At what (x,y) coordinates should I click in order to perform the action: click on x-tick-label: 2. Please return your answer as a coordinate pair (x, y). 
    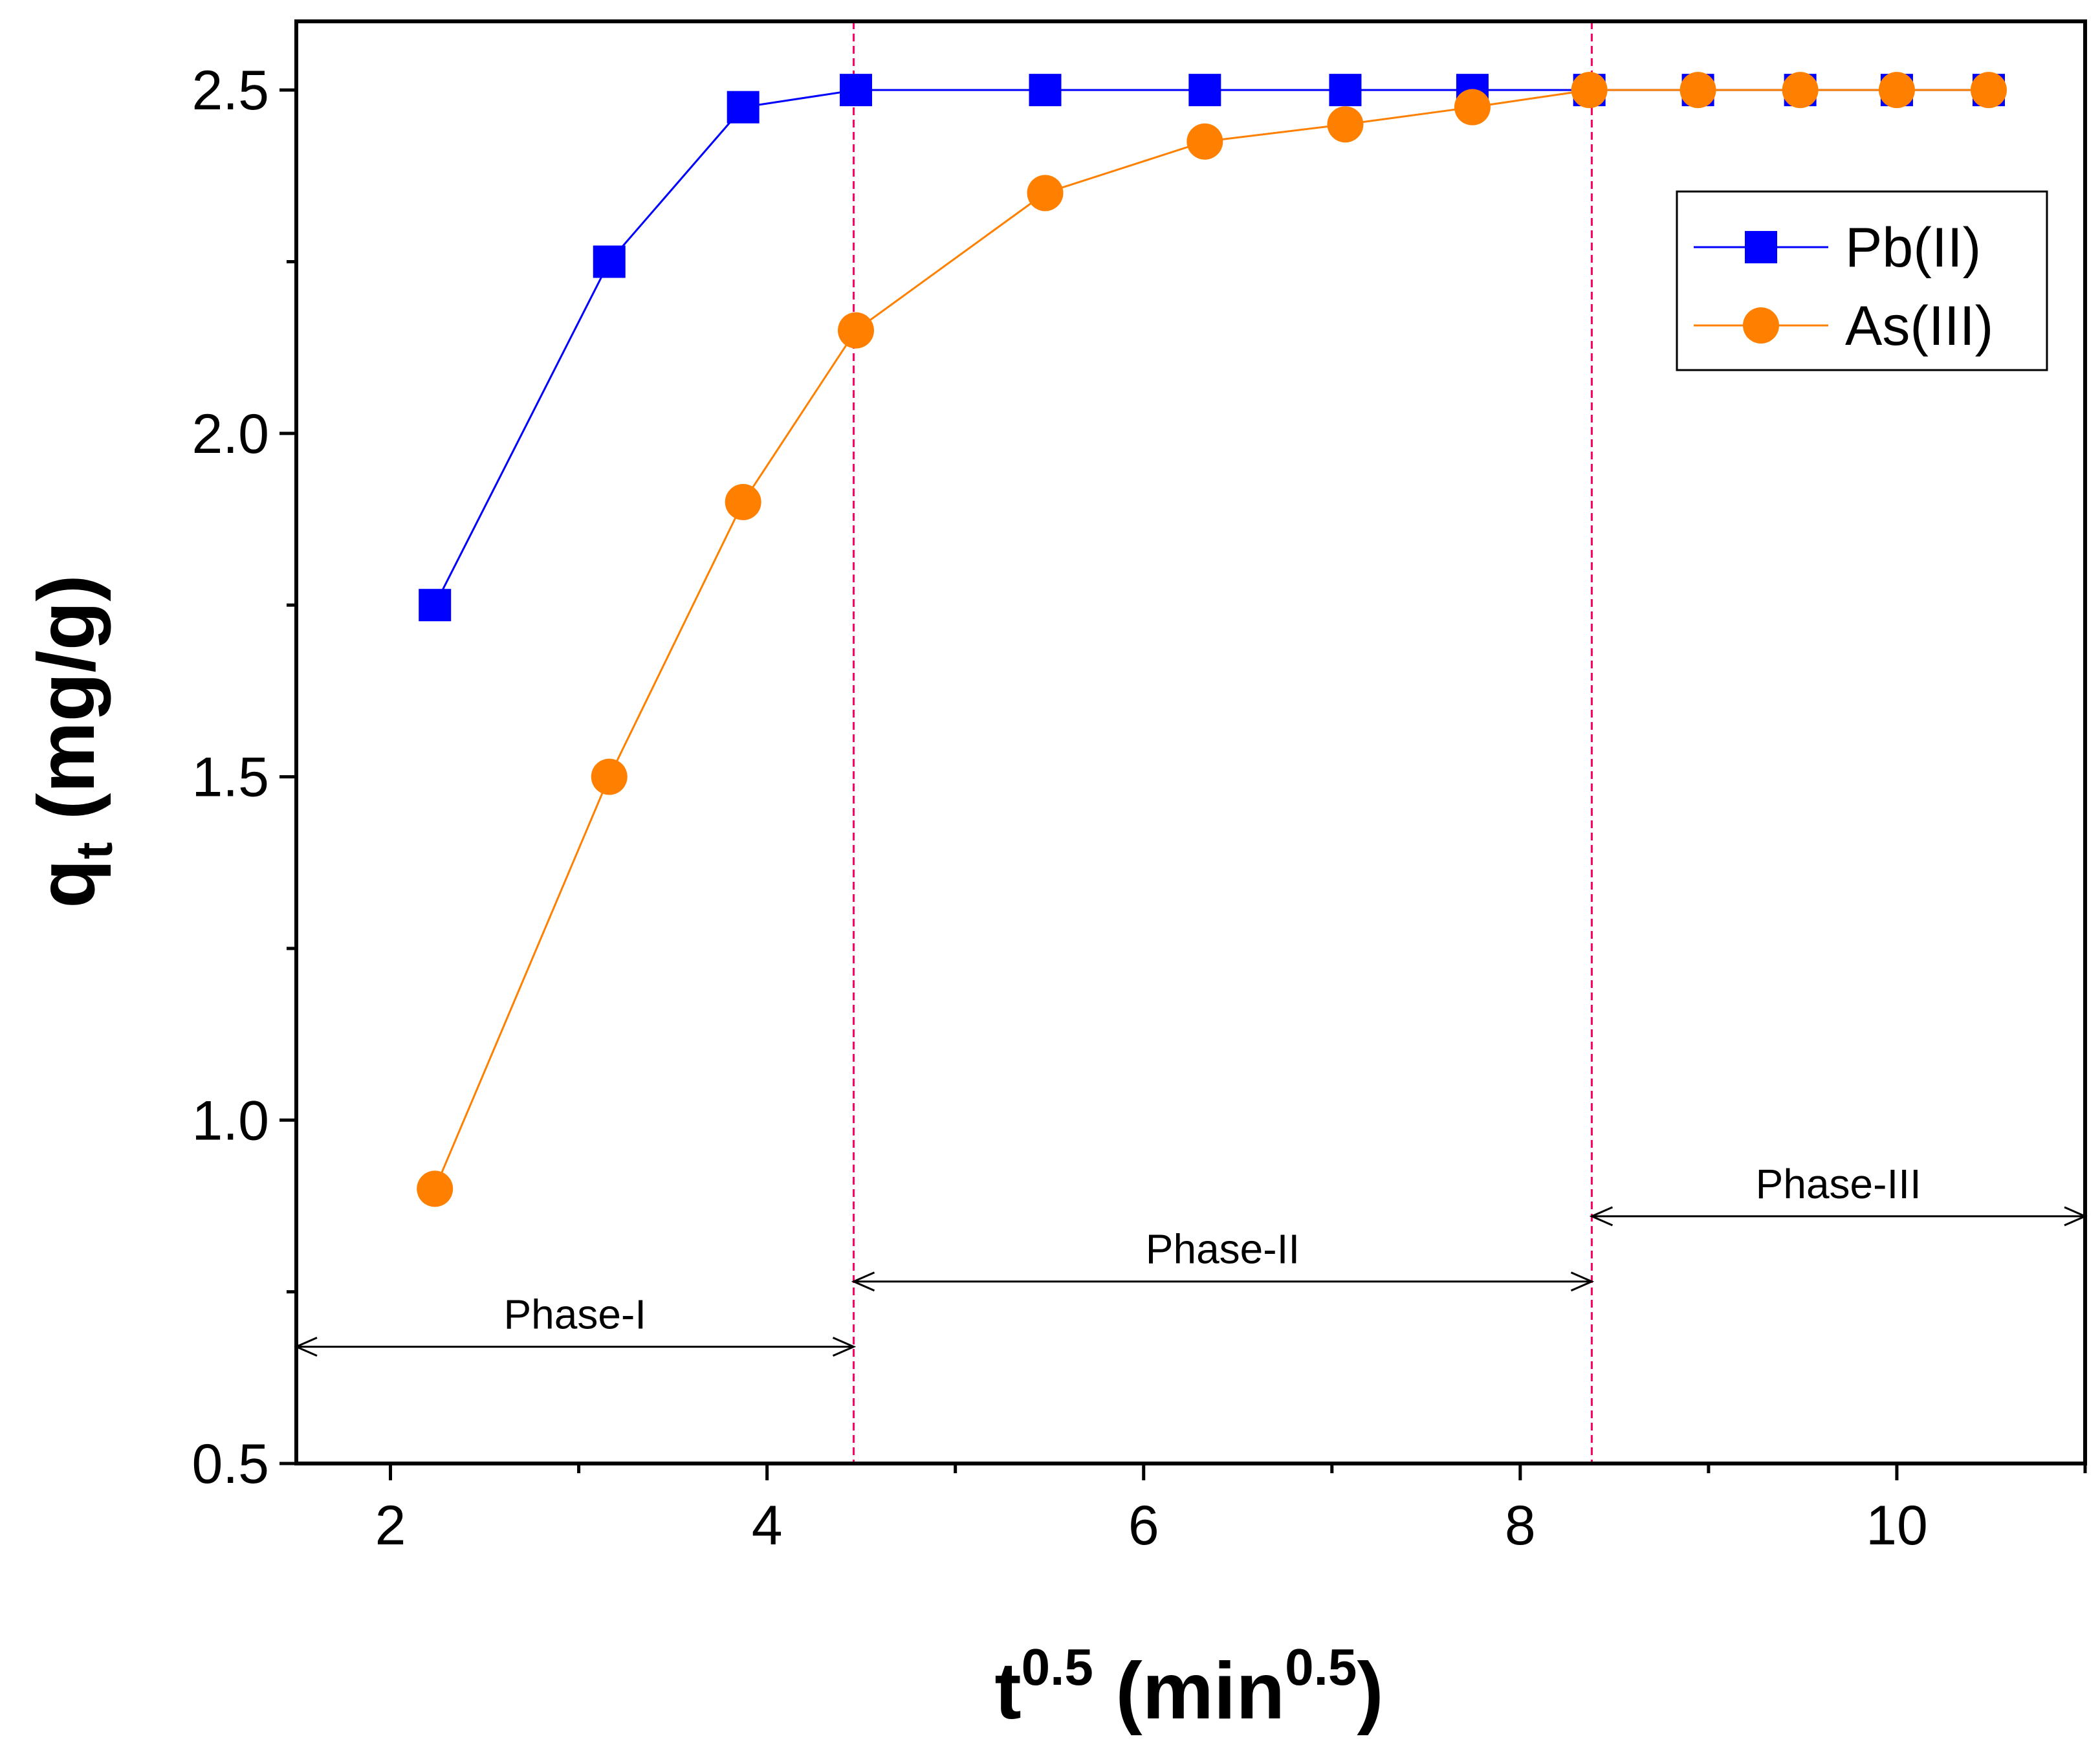
    Looking at the image, I should click on (391, 1526).